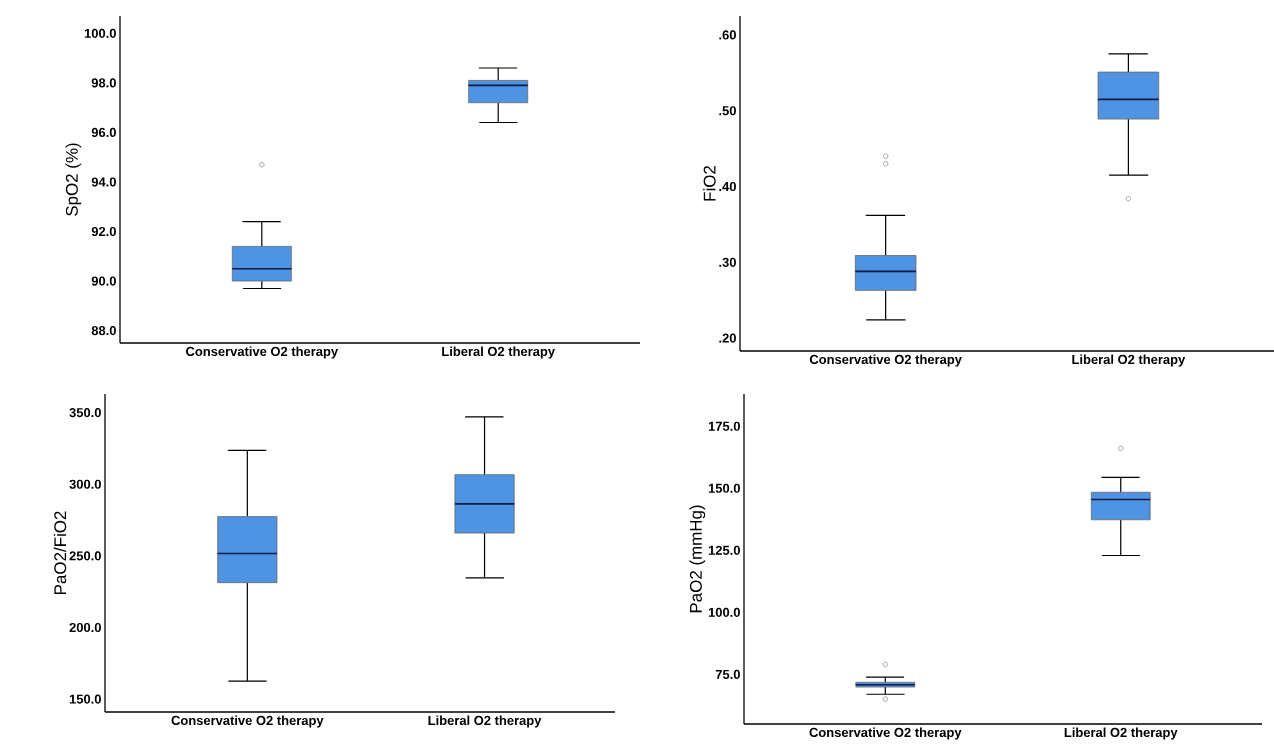 The width and height of the screenshot is (1274, 748). What do you see at coordinates (85, 413) in the screenshot?
I see `y-tick-label: 350.0` at bounding box center [85, 413].